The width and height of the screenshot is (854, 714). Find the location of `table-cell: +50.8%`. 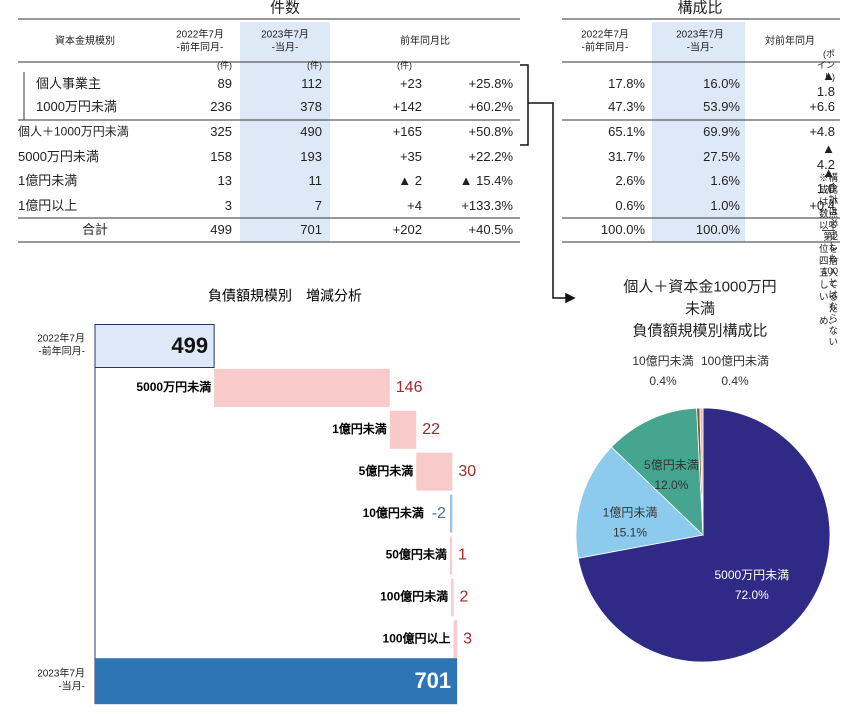

table-cell: +50.8% is located at coordinates (490, 131).